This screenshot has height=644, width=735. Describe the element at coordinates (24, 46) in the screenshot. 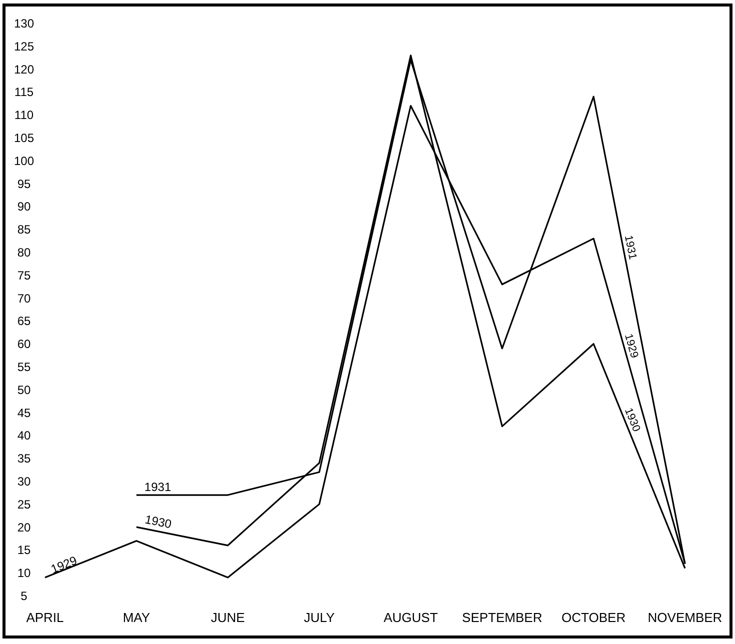

I see `y-tick-label: 125` at that location.